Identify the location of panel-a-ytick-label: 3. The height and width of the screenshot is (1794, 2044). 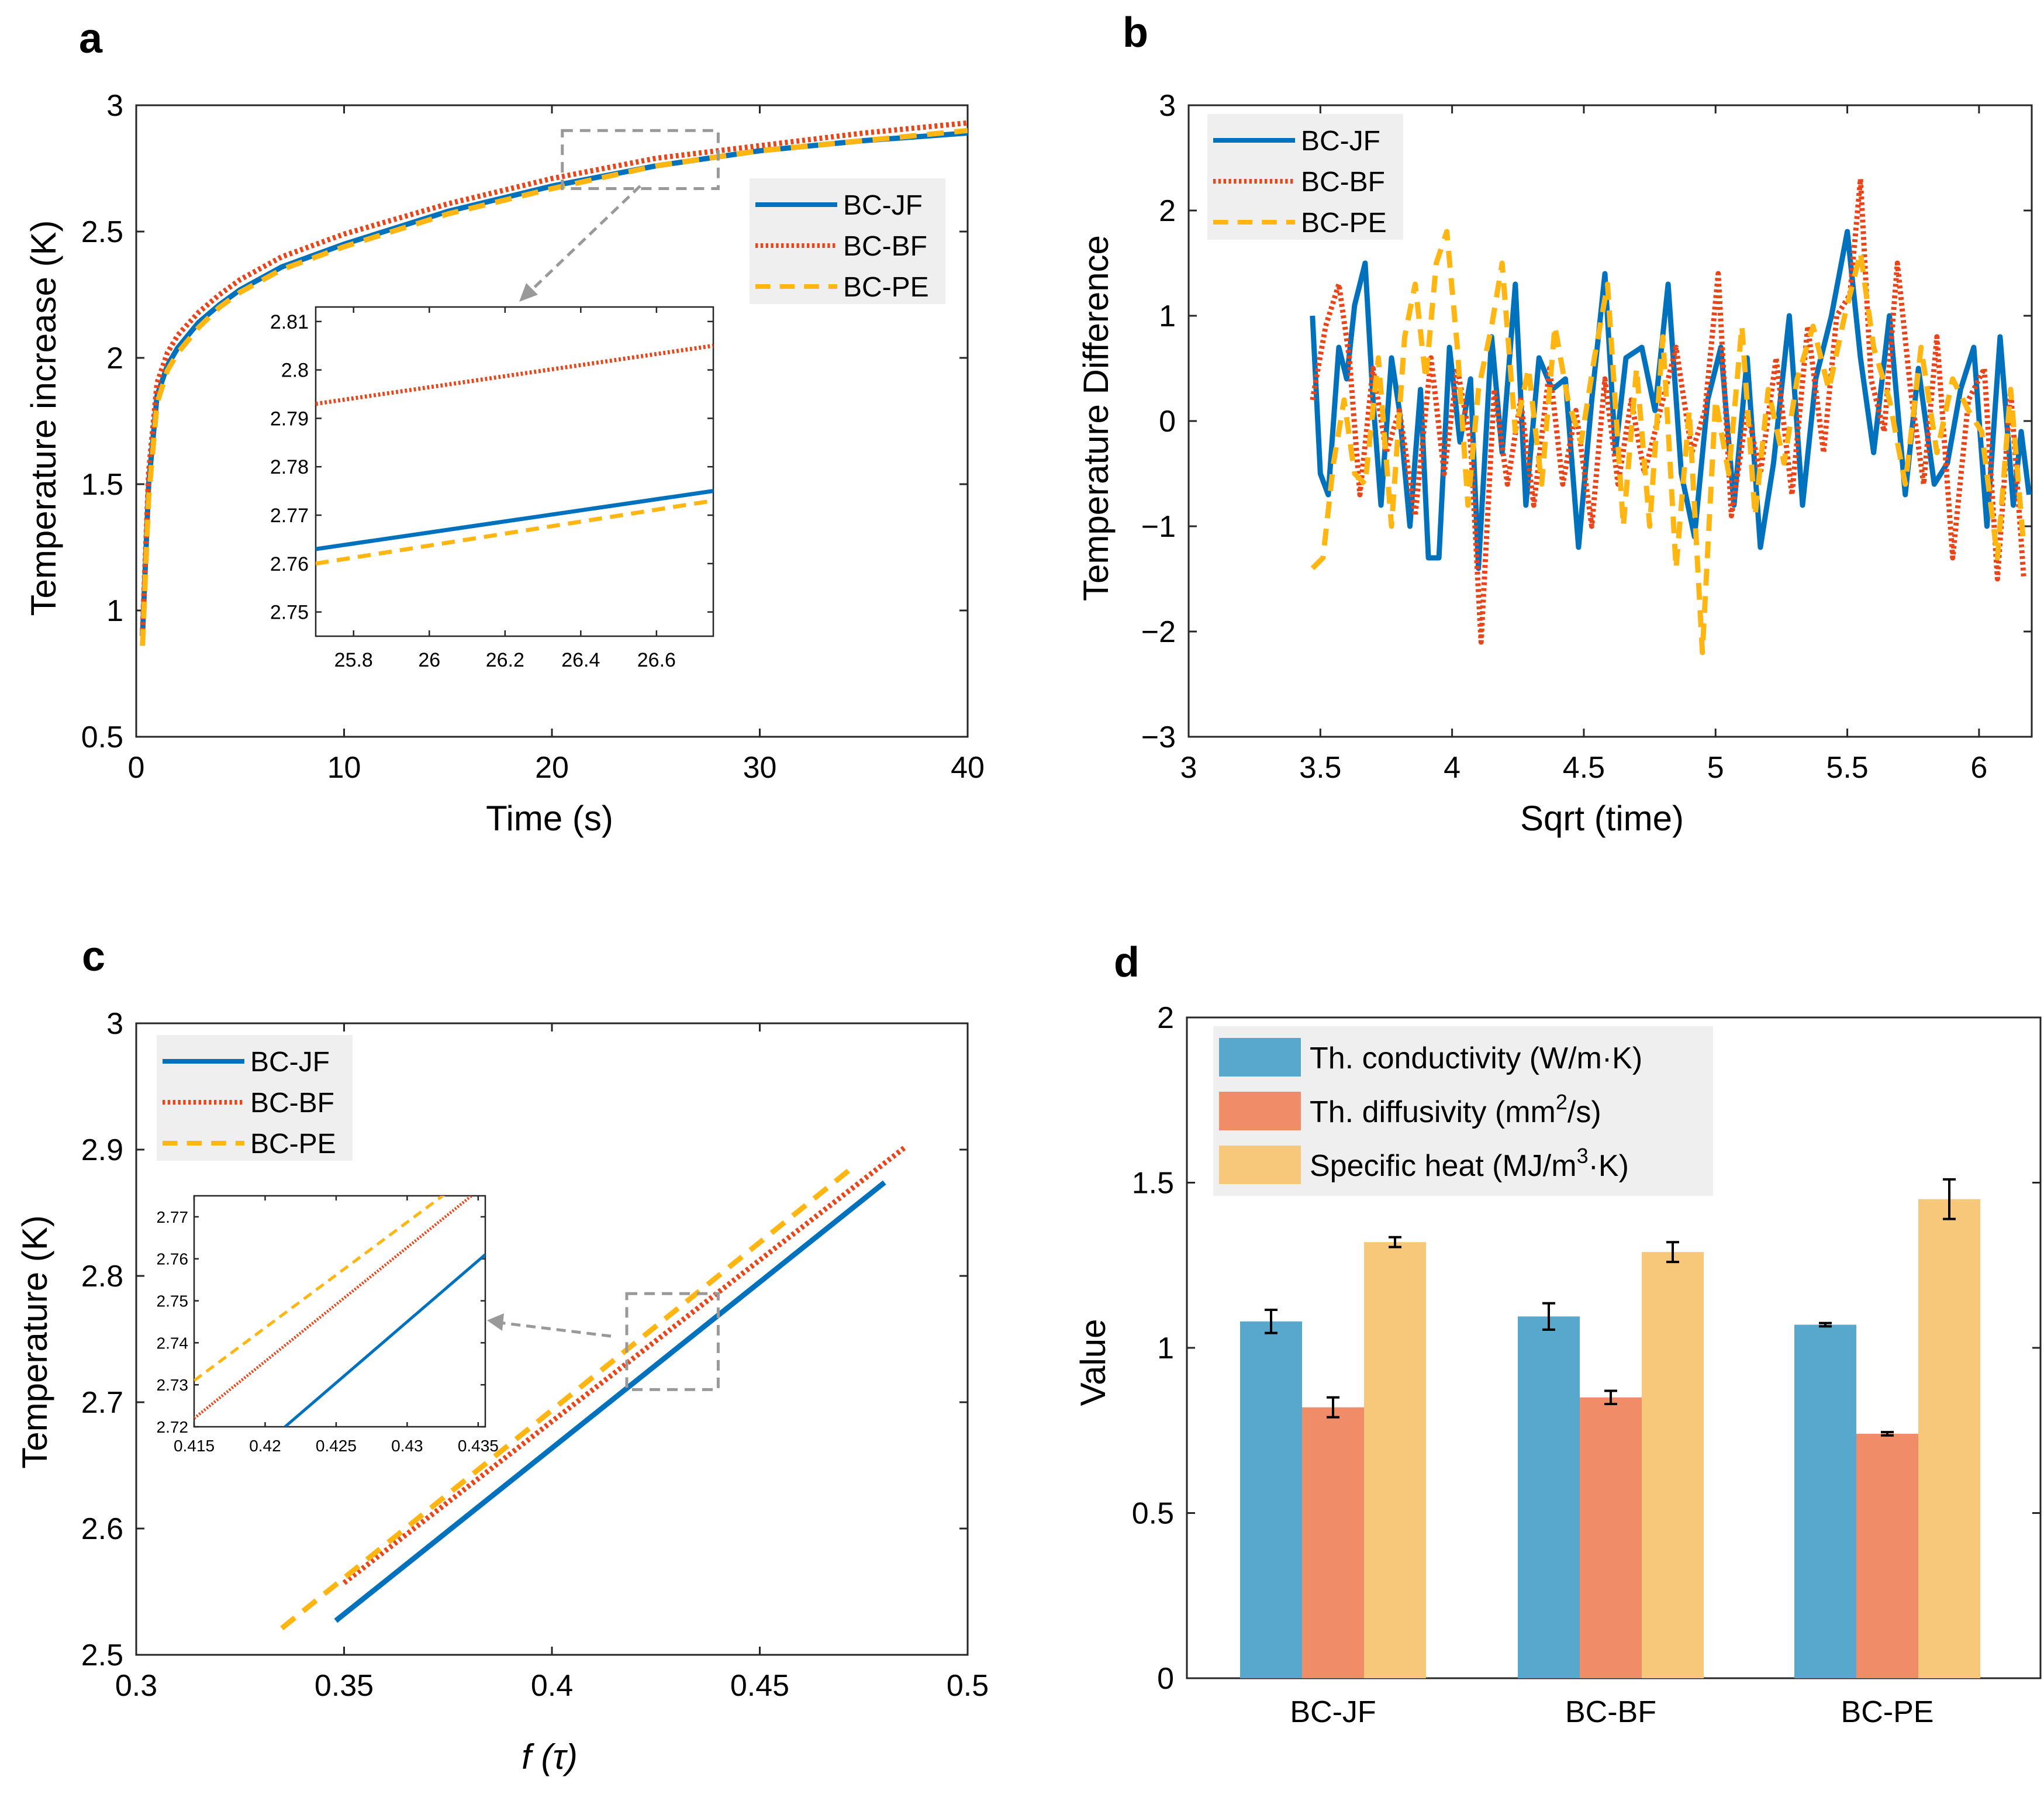
(114, 106).